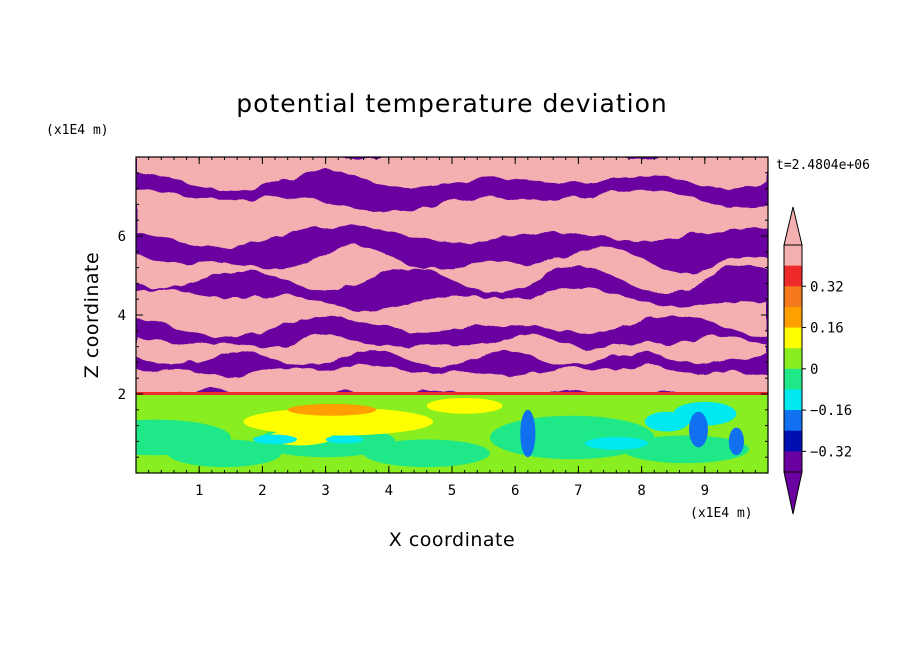 The image size is (904, 654). What do you see at coordinates (452, 393) in the screenshot?
I see `interface-line` at bounding box center [452, 393].